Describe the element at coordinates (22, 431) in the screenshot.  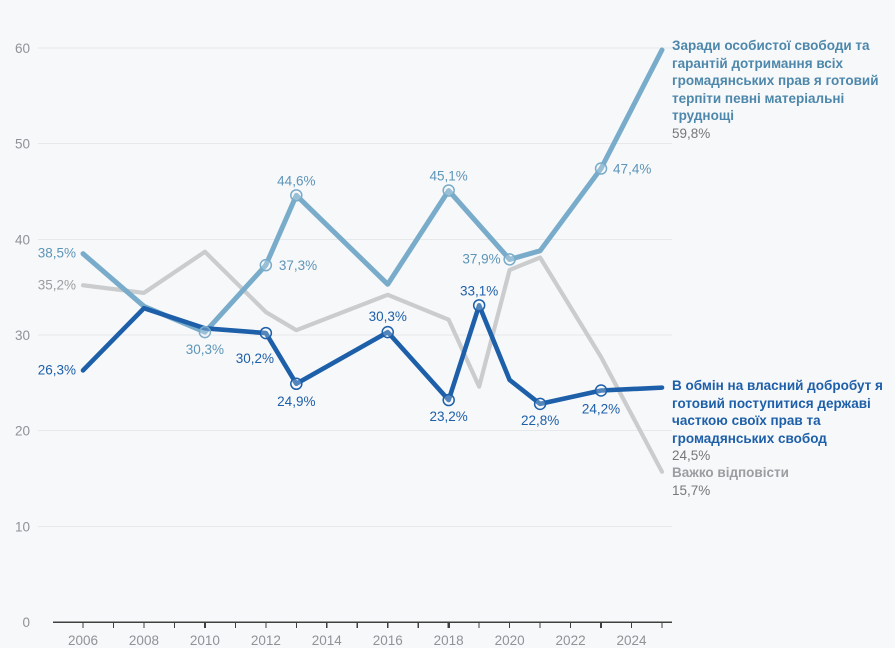
I see `y-tick-label: 20` at that location.